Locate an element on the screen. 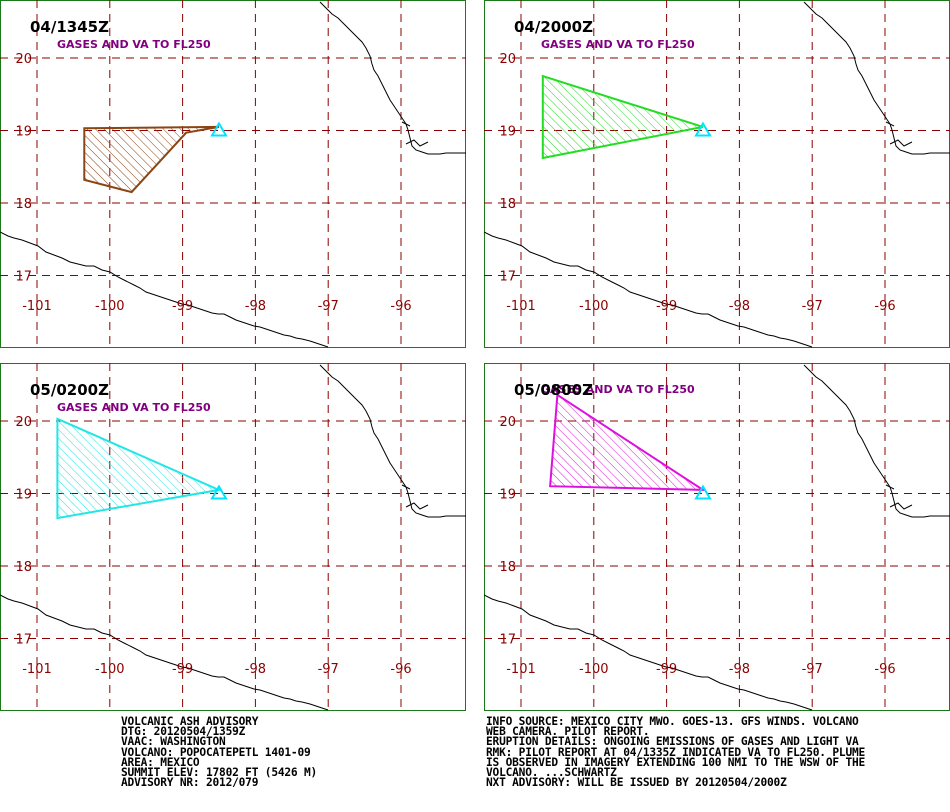  advisory-line: VOLCANIC ASH ADVISORY is located at coordinates (190, 721).